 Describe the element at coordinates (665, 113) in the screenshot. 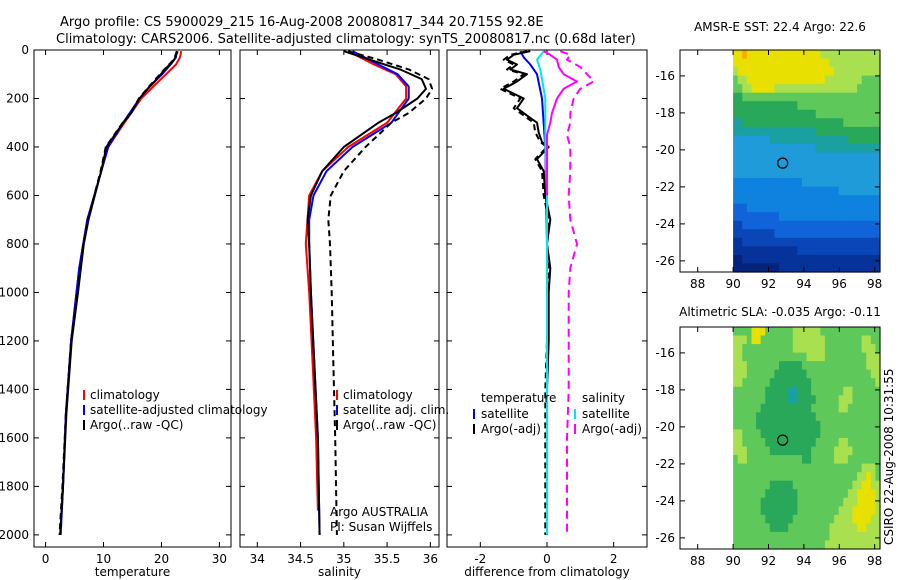

I see `y-tick-label: -18` at that location.